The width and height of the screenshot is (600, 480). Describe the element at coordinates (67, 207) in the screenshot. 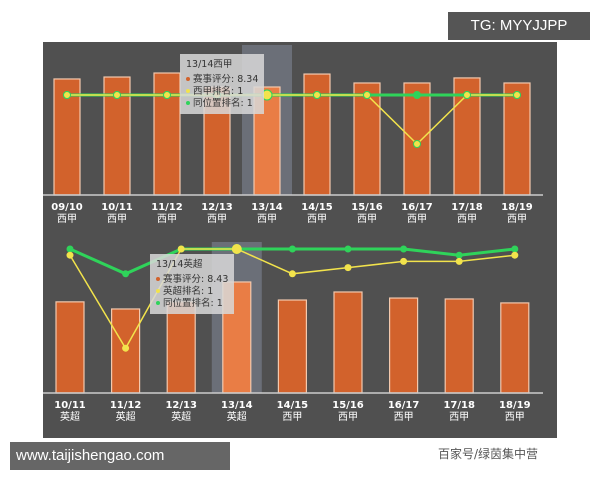

I see `x-tick-label: 09/10` at that location.